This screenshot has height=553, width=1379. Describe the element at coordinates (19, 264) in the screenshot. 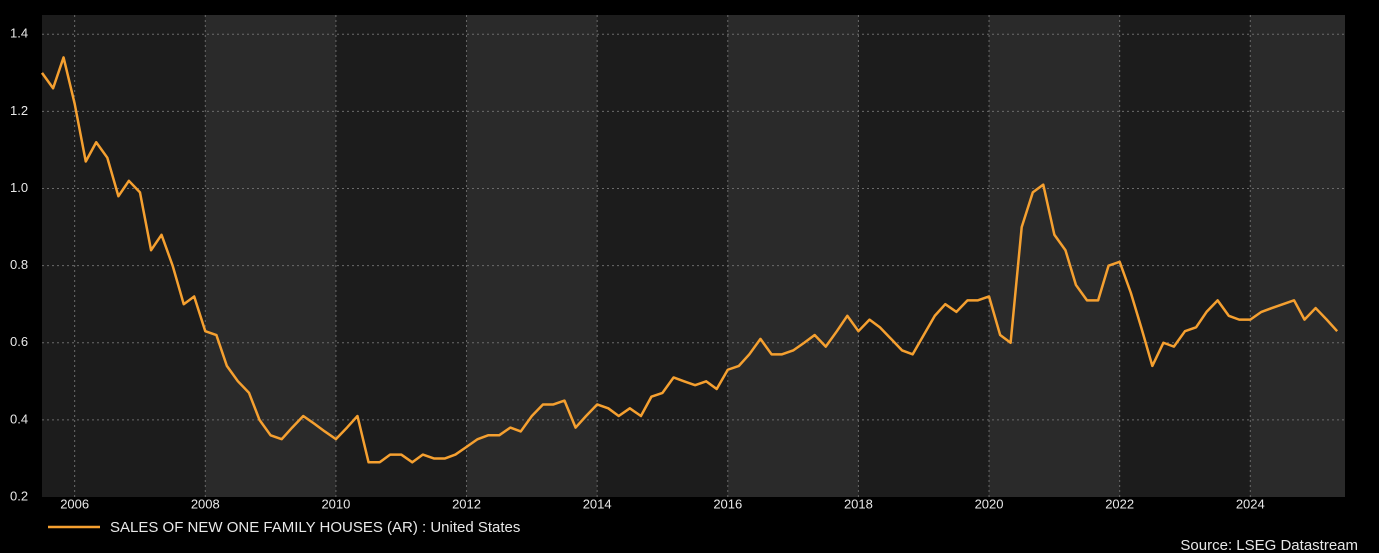

I see `y-tick-label: 0.8` at that location.